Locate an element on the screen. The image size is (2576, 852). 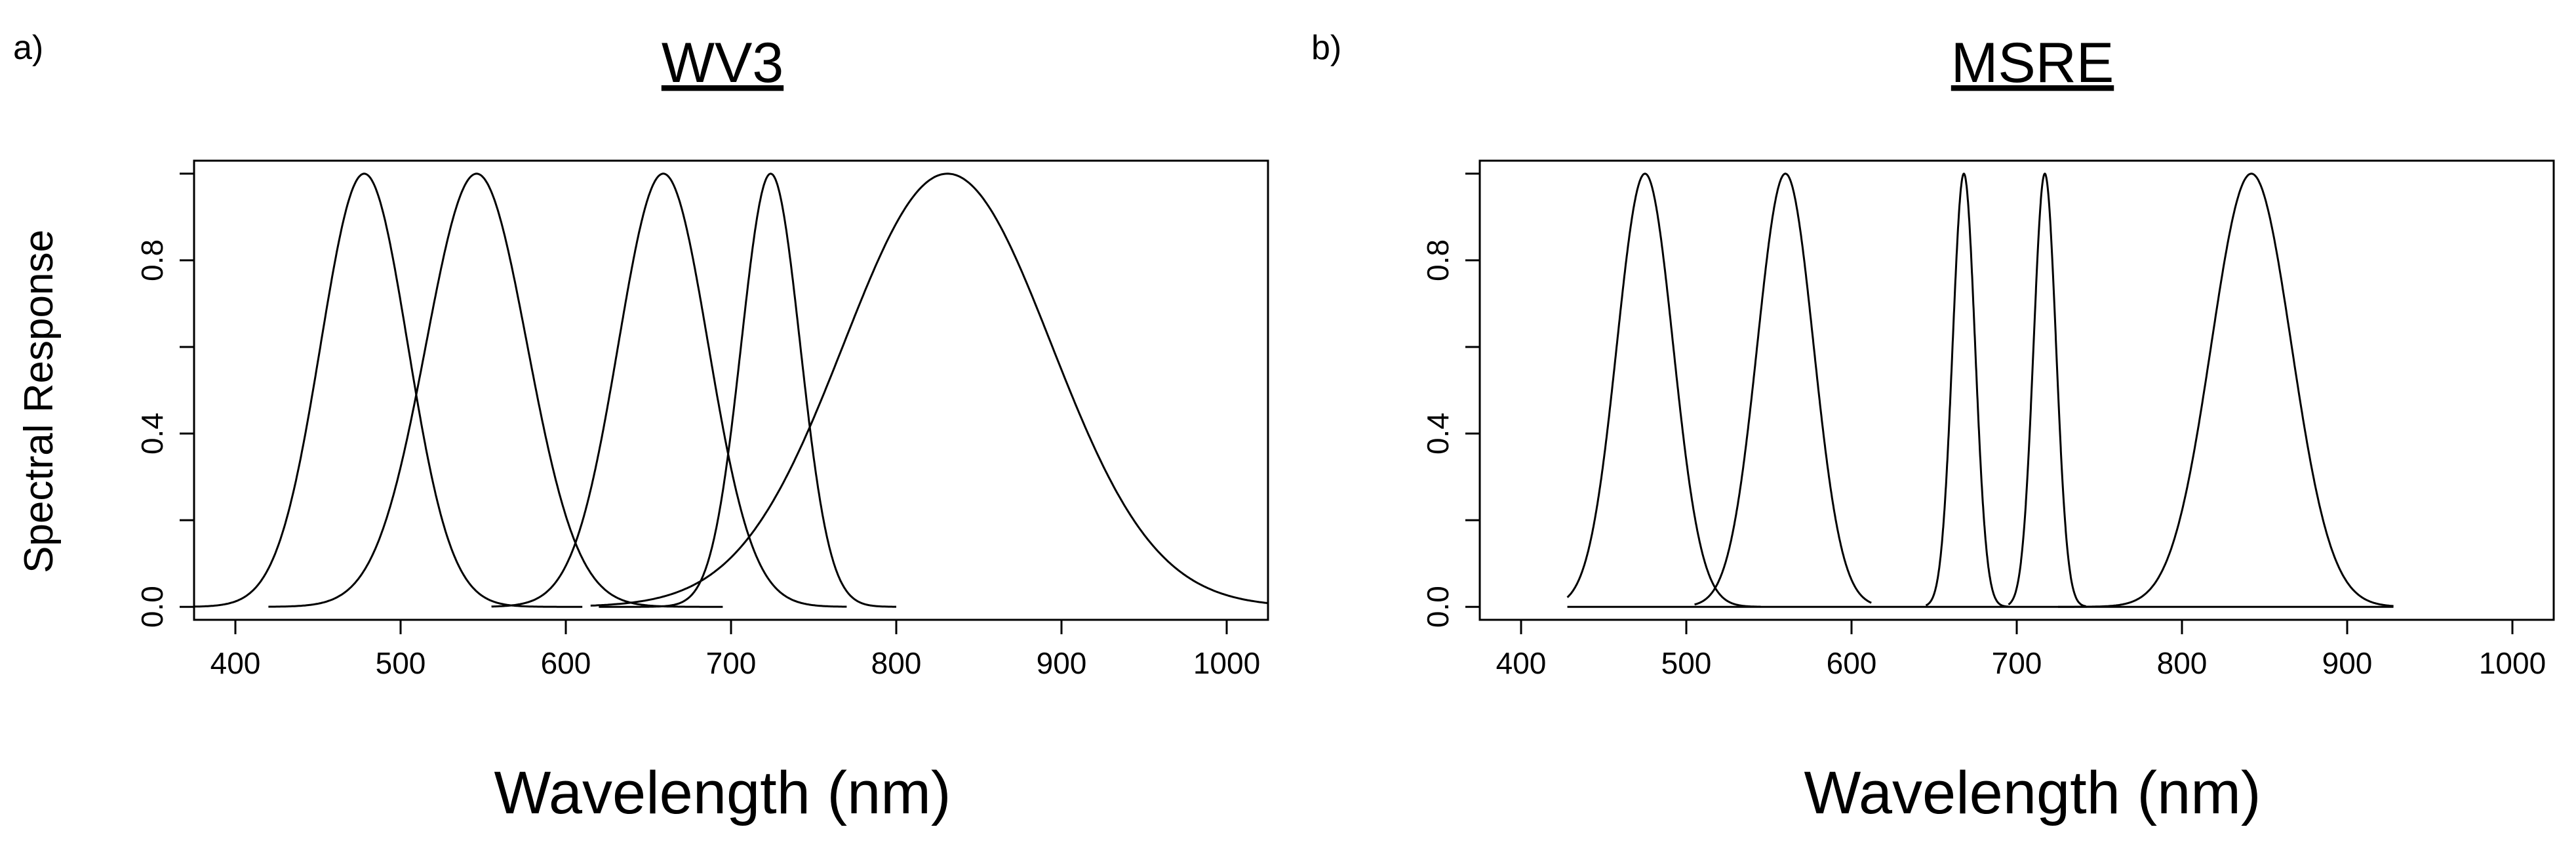
panel-a-y-tick-label: 0.0 is located at coordinates (152, 607).